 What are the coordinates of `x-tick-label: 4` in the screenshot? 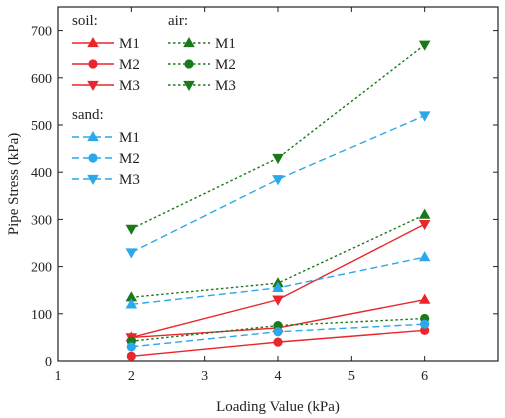 It's located at (278, 376).